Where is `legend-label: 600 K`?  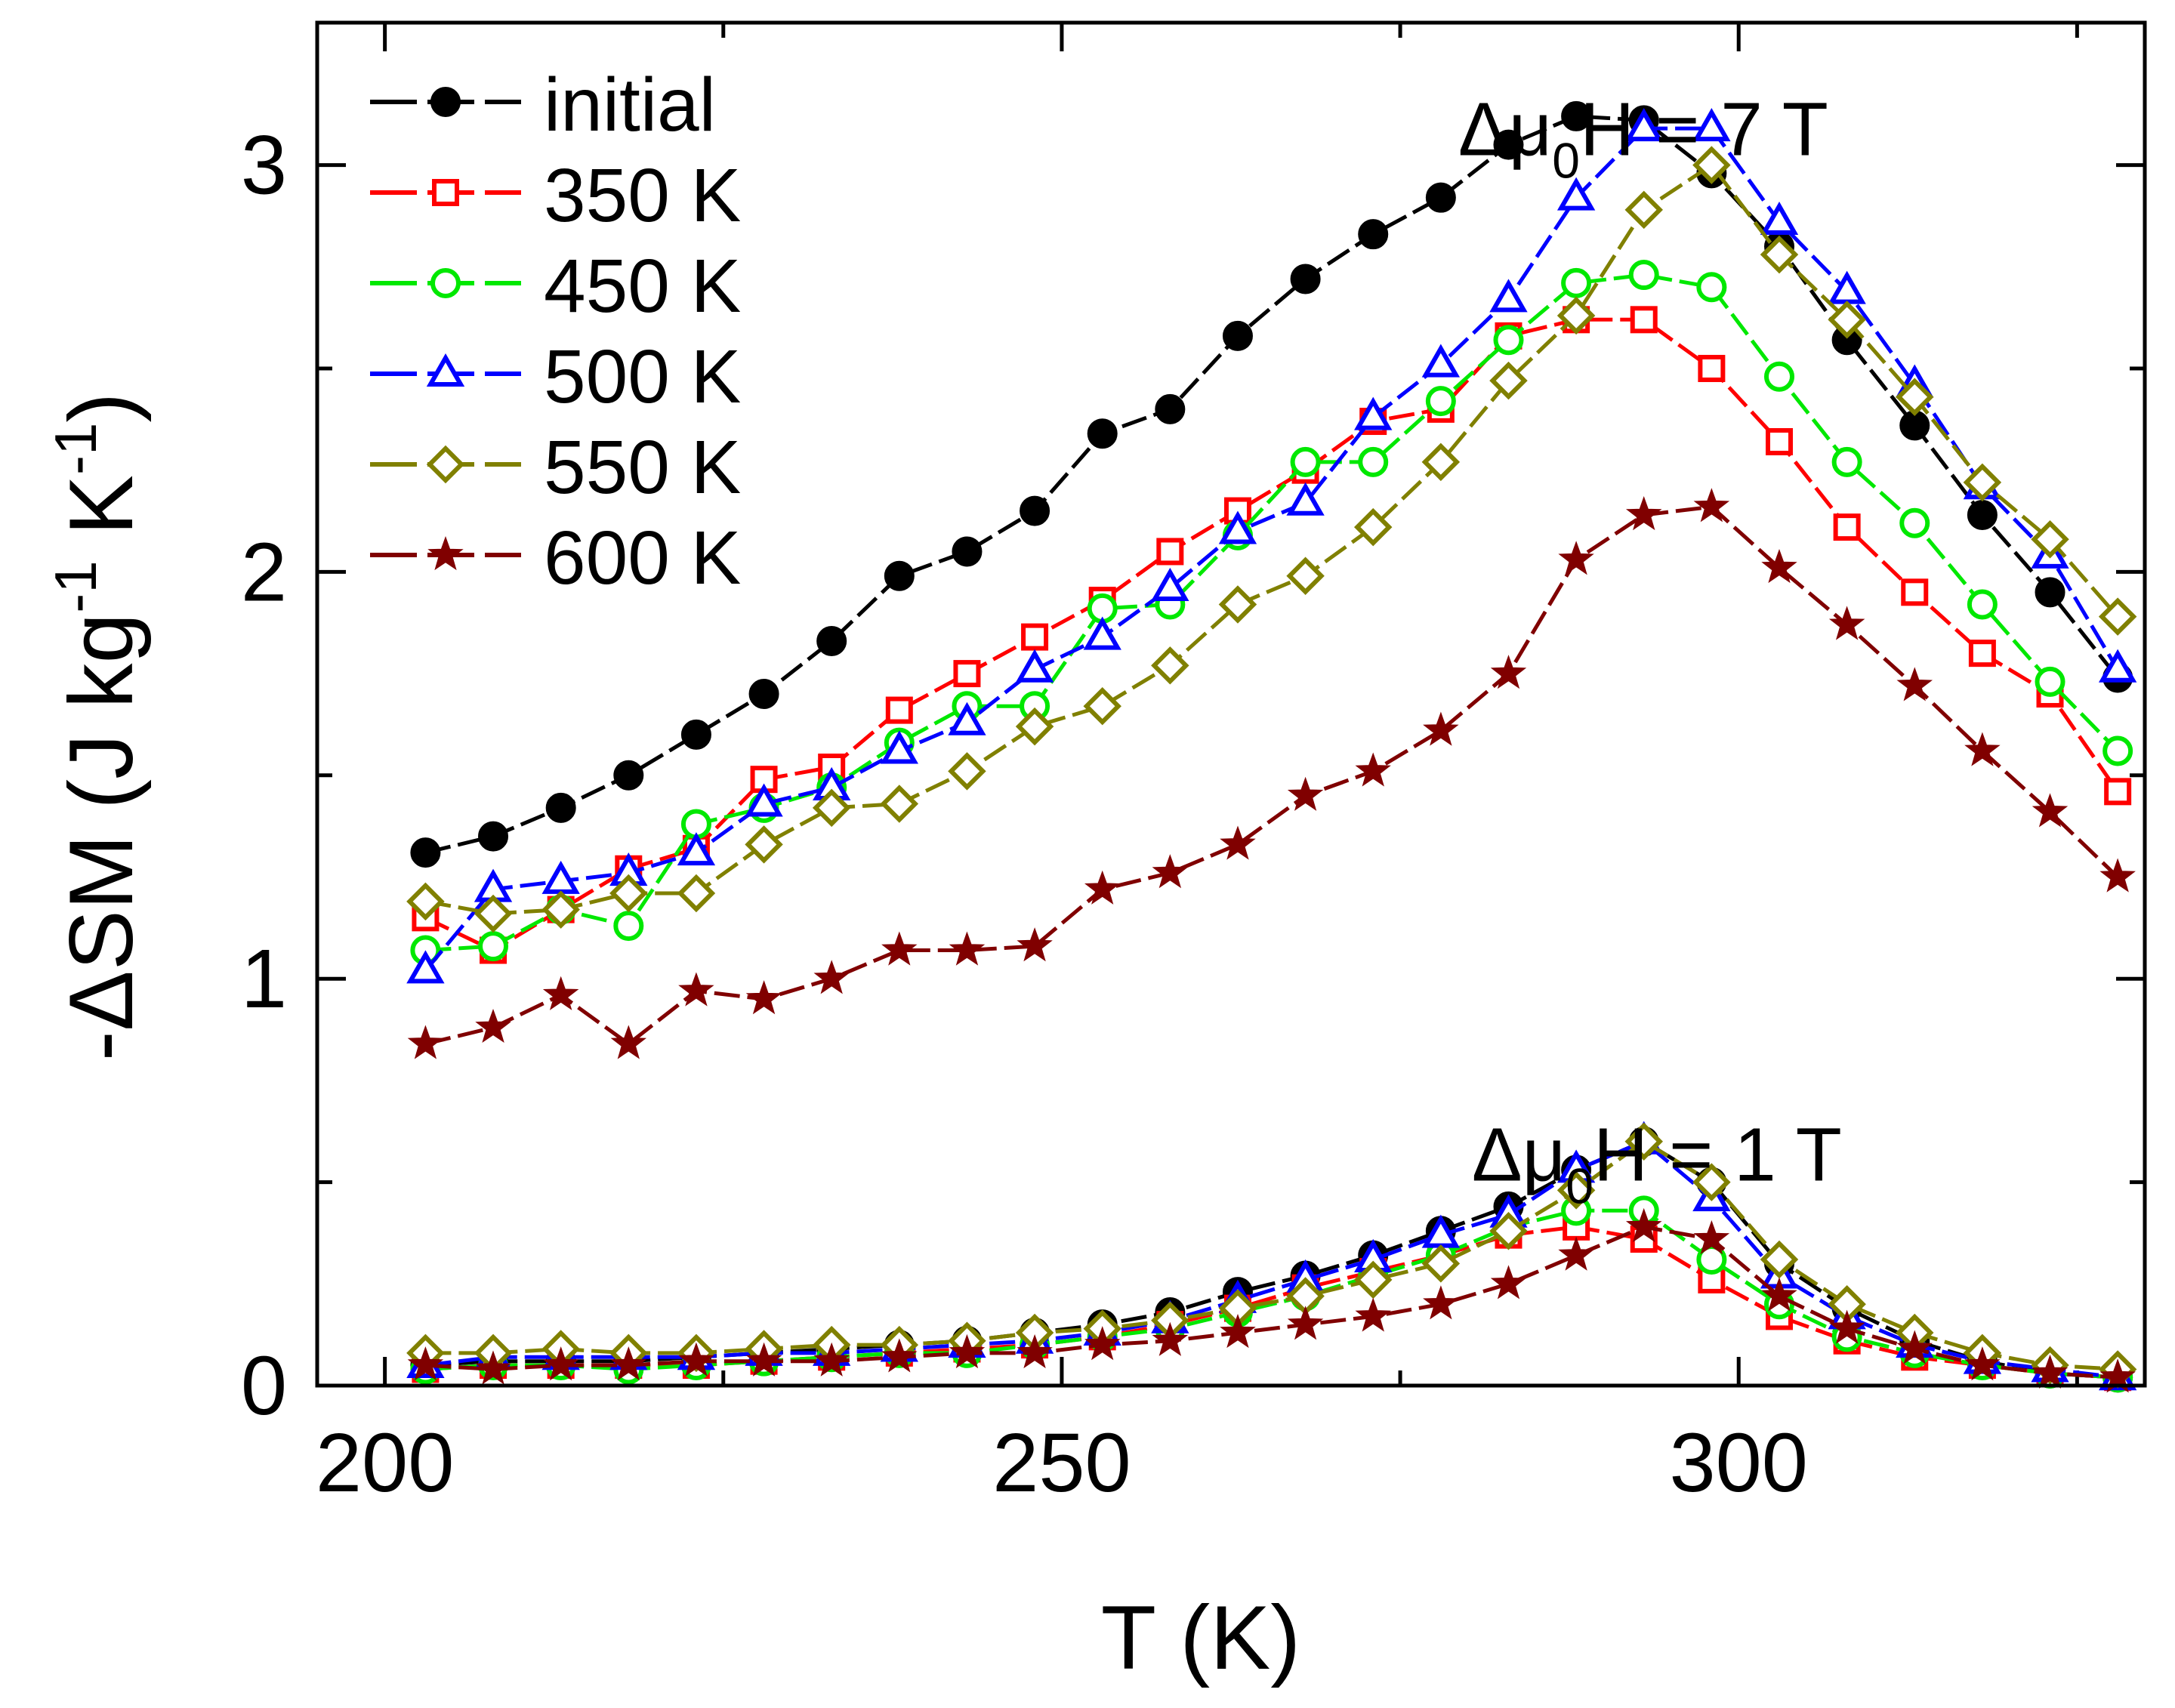 legend-label: 600 K is located at coordinates (642, 558).